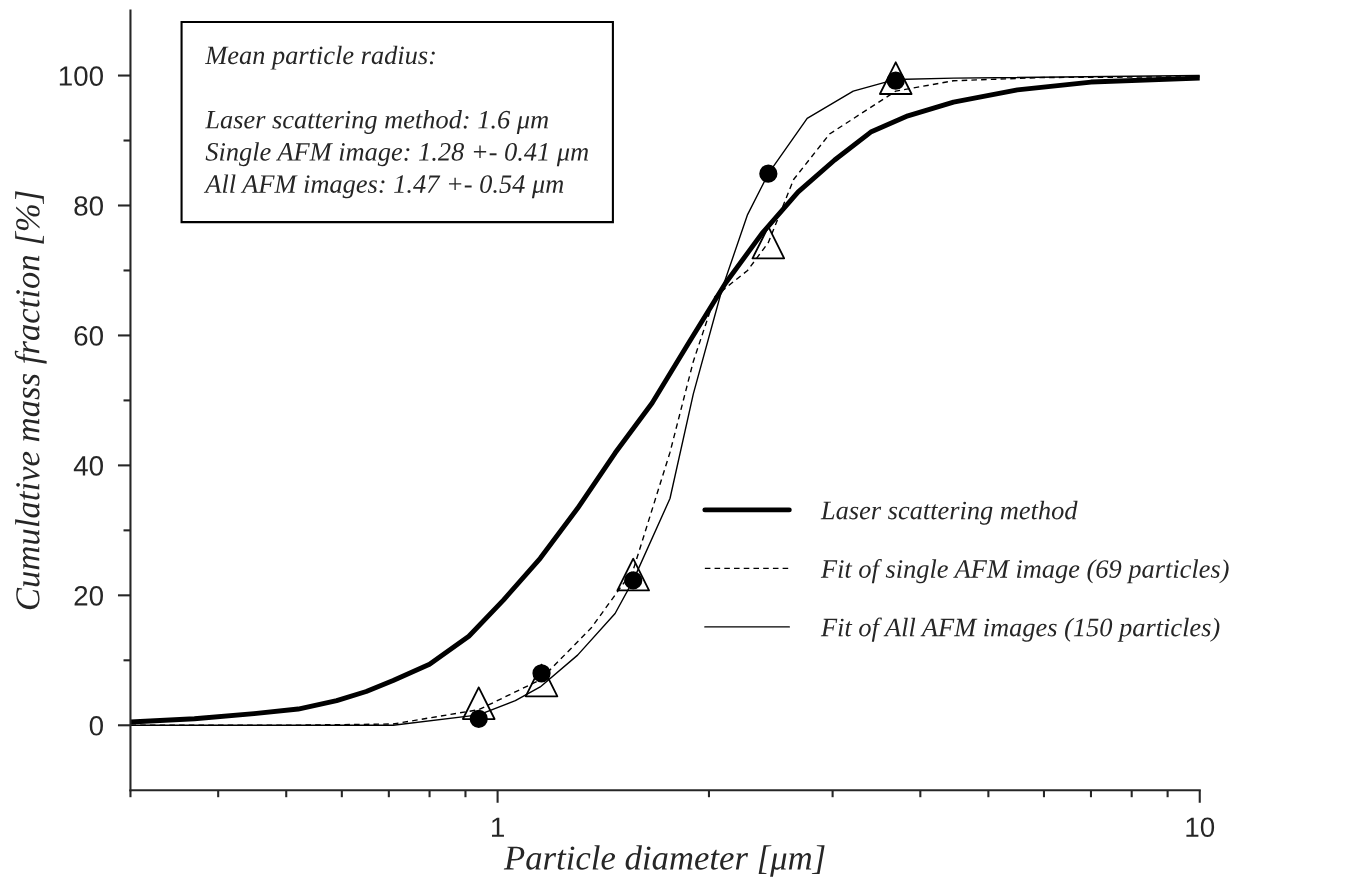  What do you see at coordinates (88, 466) in the screenshot?
I see `y-tick-label: 40` at bounding box center [88, 466].